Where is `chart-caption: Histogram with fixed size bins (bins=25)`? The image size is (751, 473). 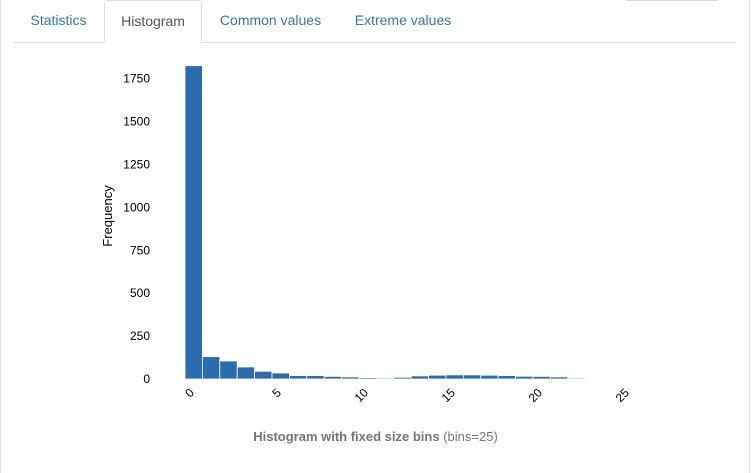
chart-caption: Histogram with fixed size bins (bins=25) is located at coordinates (375, 436).